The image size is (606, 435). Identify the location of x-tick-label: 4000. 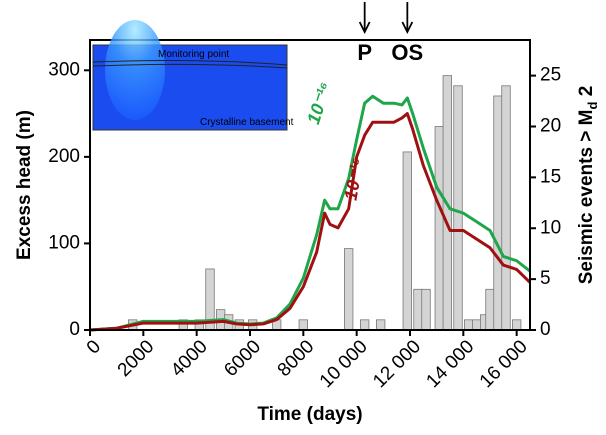
(189, 358).